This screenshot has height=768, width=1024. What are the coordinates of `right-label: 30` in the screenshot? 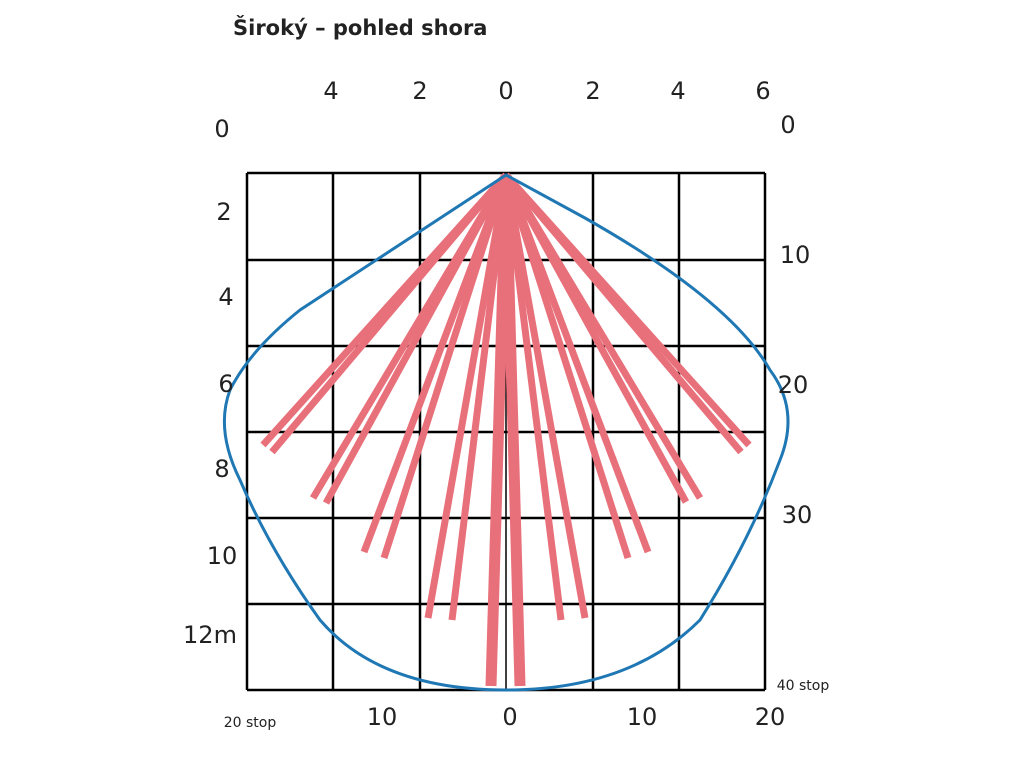 It's located at (797, 515).